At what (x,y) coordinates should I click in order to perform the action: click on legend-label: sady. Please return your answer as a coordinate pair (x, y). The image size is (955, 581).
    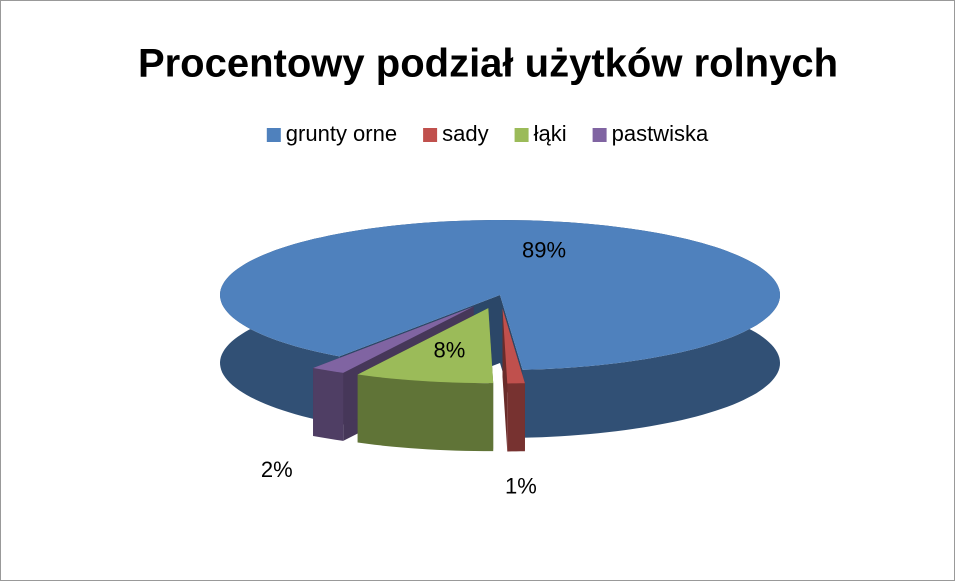
    Looking at the image, I should click on (465, 133).